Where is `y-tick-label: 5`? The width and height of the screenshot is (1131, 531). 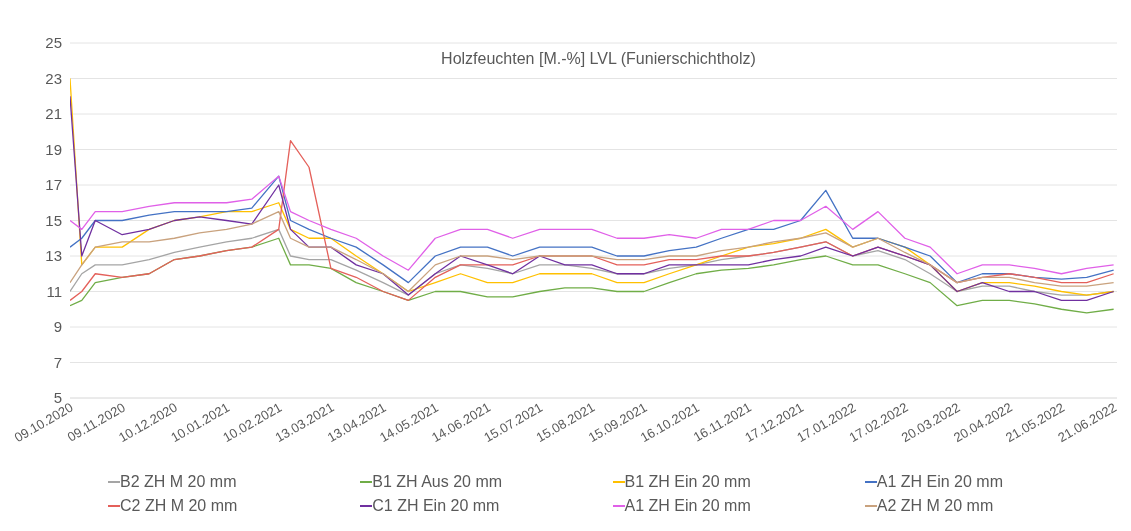 y-tick-label: 5 is located at coordinates (57, 398).